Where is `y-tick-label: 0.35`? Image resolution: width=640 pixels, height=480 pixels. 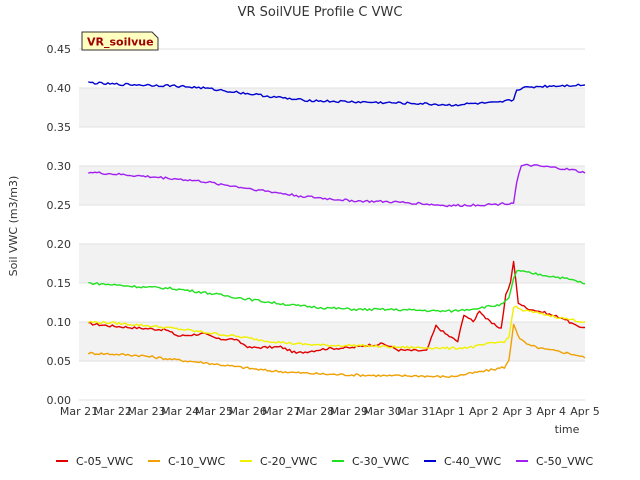
y-tick-label: 0.35 is located at coordinates (59, 127).